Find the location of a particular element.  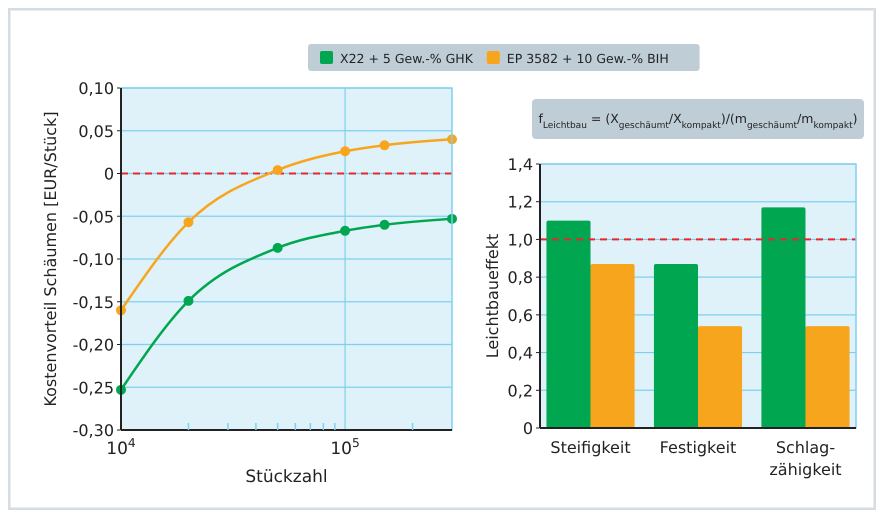

x-tick-label: 10$^{5}$ is located at coordinates (345, 447).